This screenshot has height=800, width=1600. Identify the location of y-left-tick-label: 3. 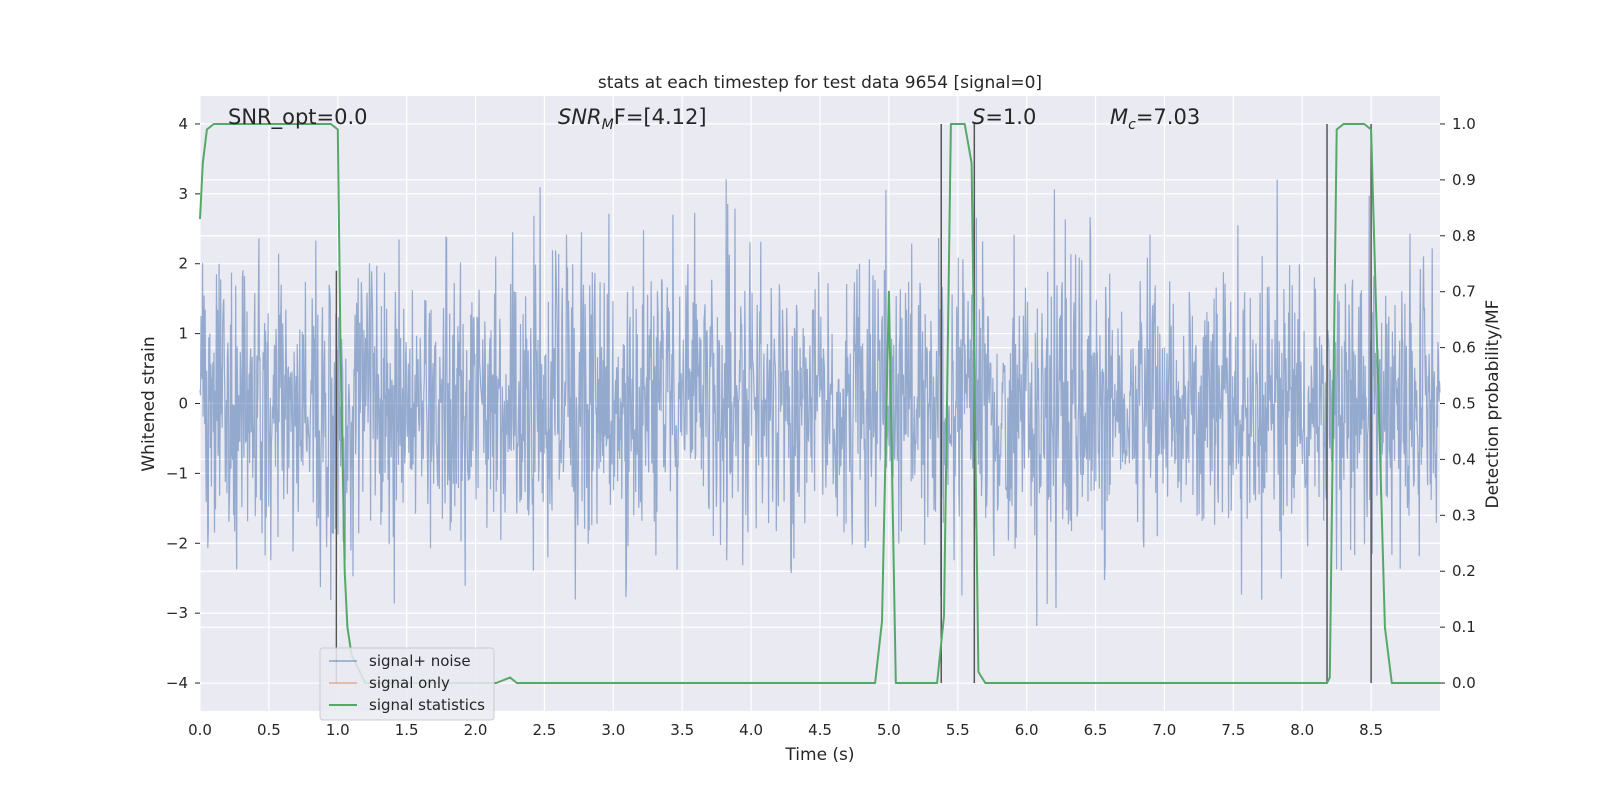
(183, 194).